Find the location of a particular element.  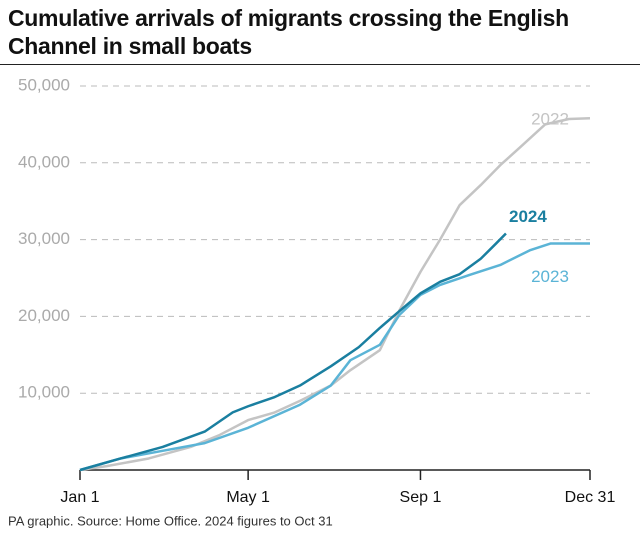

y-tick-label: 10,000 is located at coordinates (44, 392).